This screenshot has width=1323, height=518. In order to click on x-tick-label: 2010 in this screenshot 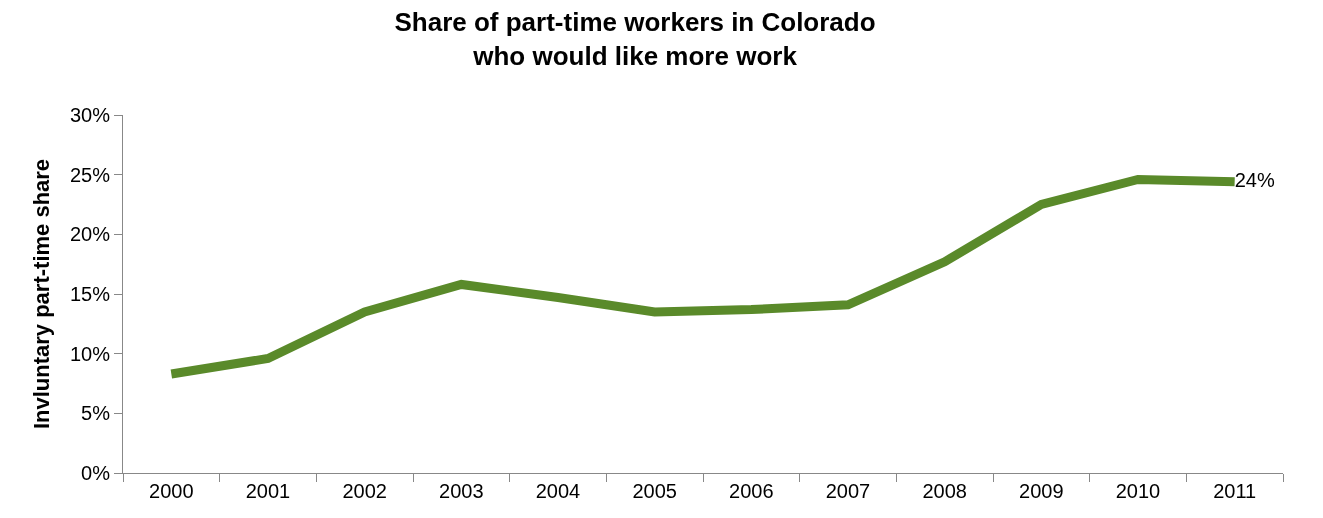, I will do `click(1138, 491)`.